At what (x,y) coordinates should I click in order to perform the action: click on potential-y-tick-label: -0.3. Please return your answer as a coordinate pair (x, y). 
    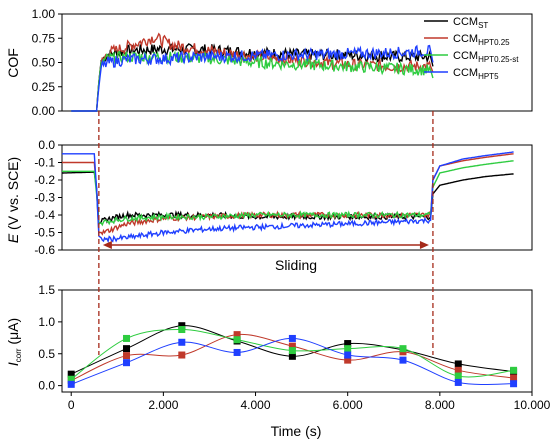
    Looking at the image, I should click on (44, 198).